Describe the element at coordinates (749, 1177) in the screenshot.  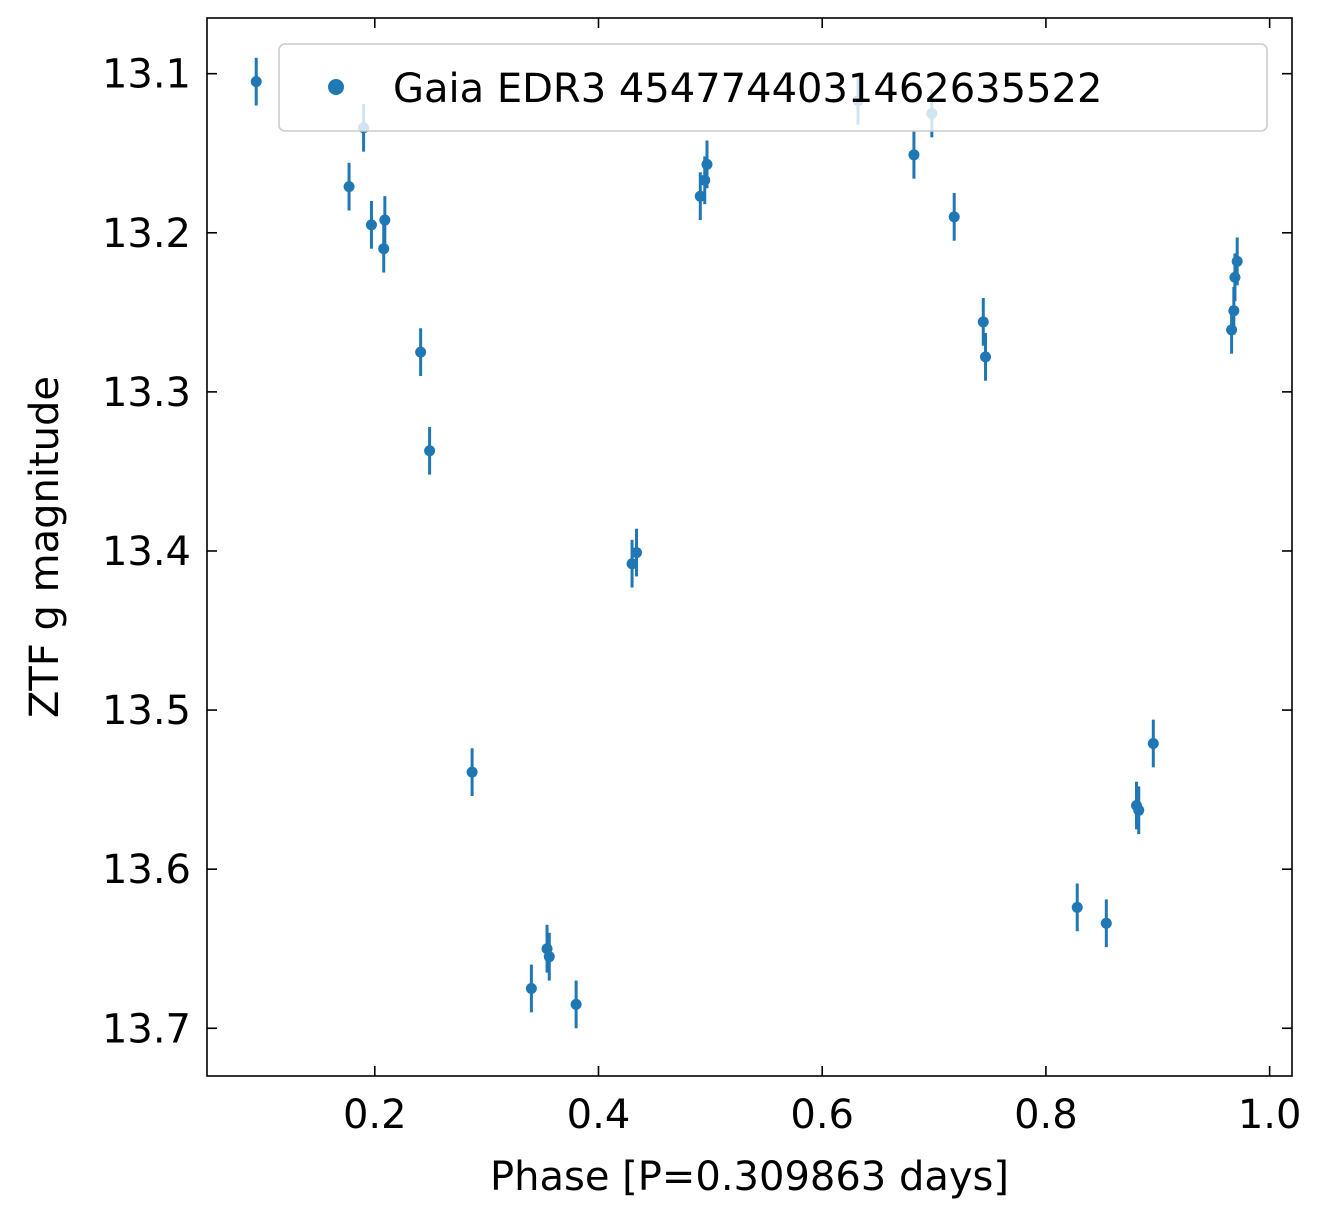
I see `x-axis-label: Phase [P=0.309863 days]` at that location.